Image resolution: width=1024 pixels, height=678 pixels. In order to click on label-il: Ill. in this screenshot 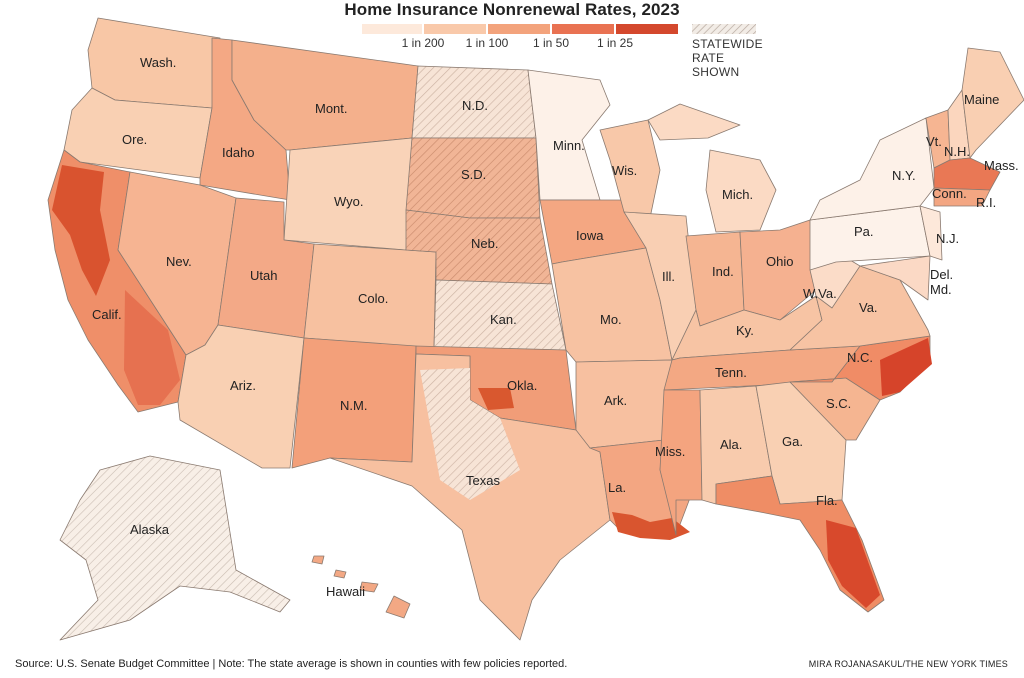, I will do `click(668, 276)`.